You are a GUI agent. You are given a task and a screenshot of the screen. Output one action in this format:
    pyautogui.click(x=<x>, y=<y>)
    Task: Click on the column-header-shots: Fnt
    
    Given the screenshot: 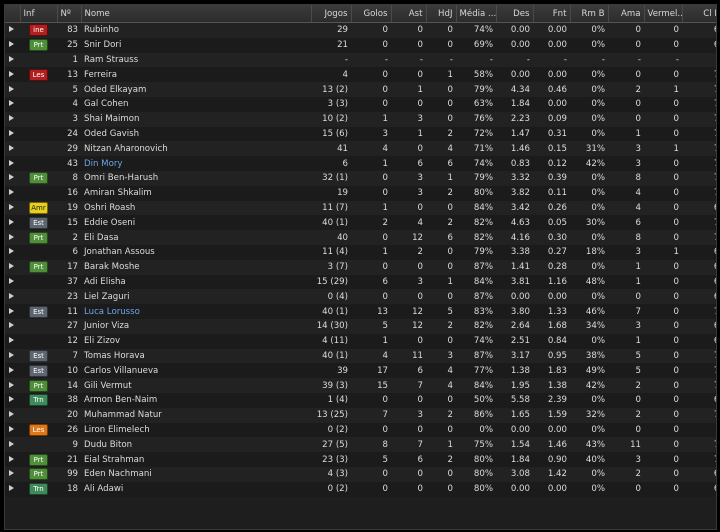 What is the action you would take?
    pyautogui.click(x=552, y=14)
    